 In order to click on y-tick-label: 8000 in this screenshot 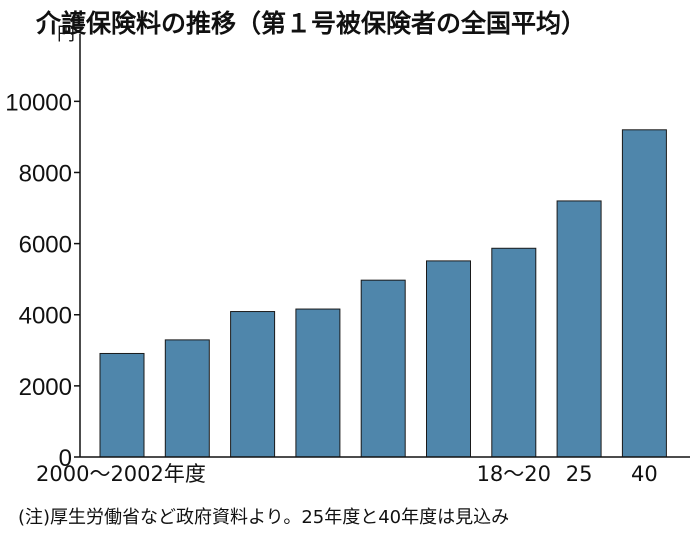, I will do `click(45, 173)`.